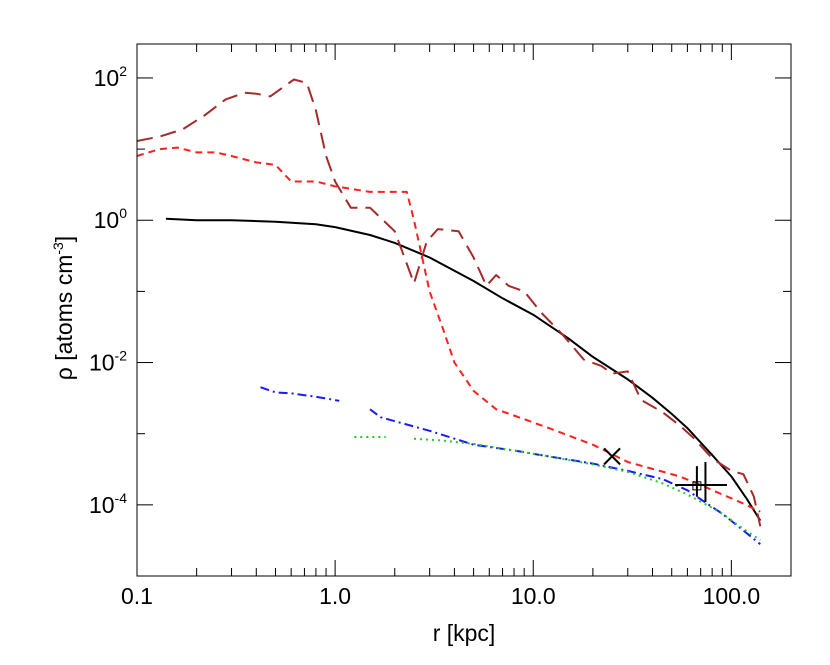  What do you see at coordinates (464, 633) in the screenshot?
I see `x-axis-label: r [kpc]` at bounding box center [464, 633].